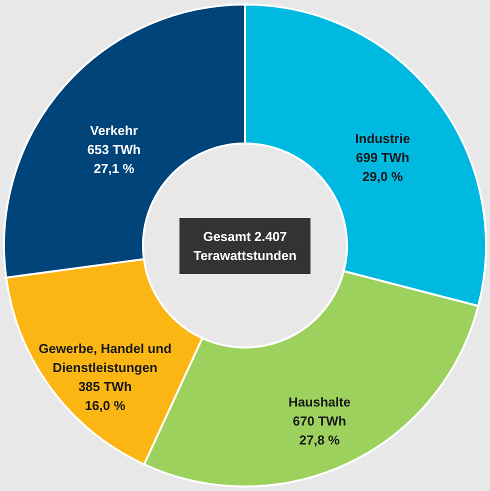 The width and height of the screenshot is (490, 491). Describe the element at coordinates (105, 395) in the screenshot. I see `data-label: 385 TWh 16,0 %` at that location.